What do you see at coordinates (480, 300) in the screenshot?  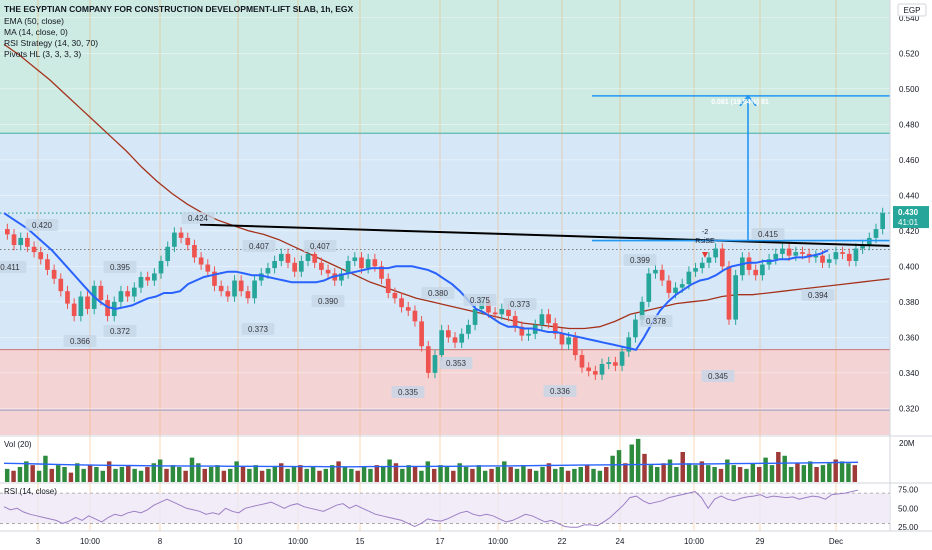 I see `pivot-label: 0.375` at bounding box center [480, 300].